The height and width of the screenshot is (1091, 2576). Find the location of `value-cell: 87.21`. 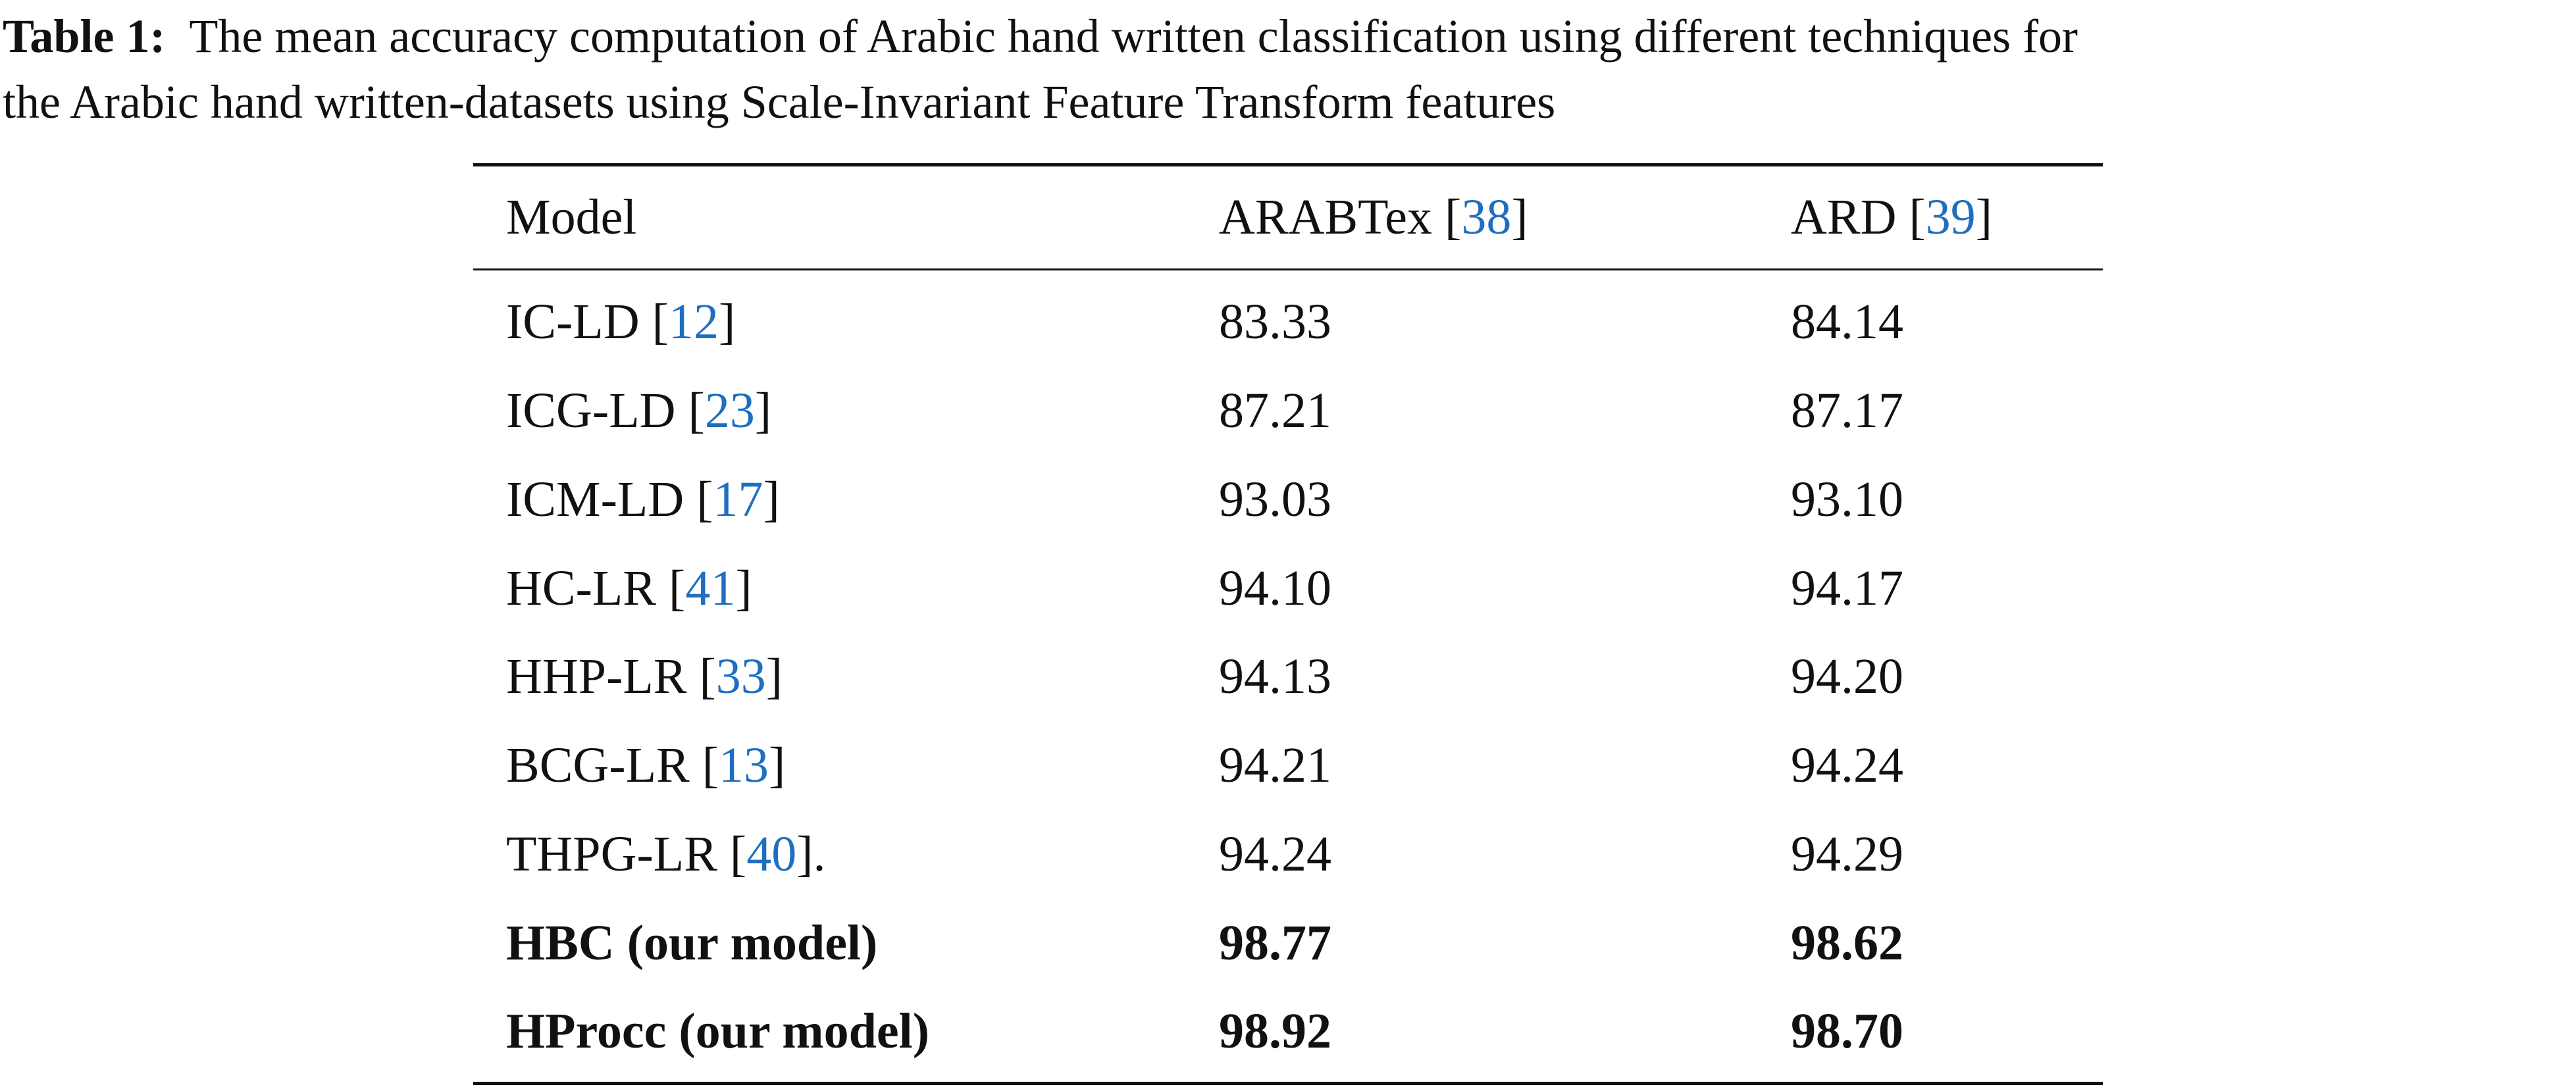

value-cell: 87.21 is located at coordinates (1275, 410).